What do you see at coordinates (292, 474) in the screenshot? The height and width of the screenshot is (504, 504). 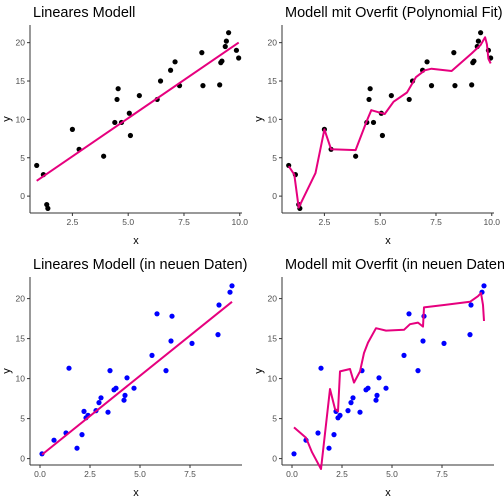 I see `x-tick-label: 0.0` at bounding box center [292, 474].